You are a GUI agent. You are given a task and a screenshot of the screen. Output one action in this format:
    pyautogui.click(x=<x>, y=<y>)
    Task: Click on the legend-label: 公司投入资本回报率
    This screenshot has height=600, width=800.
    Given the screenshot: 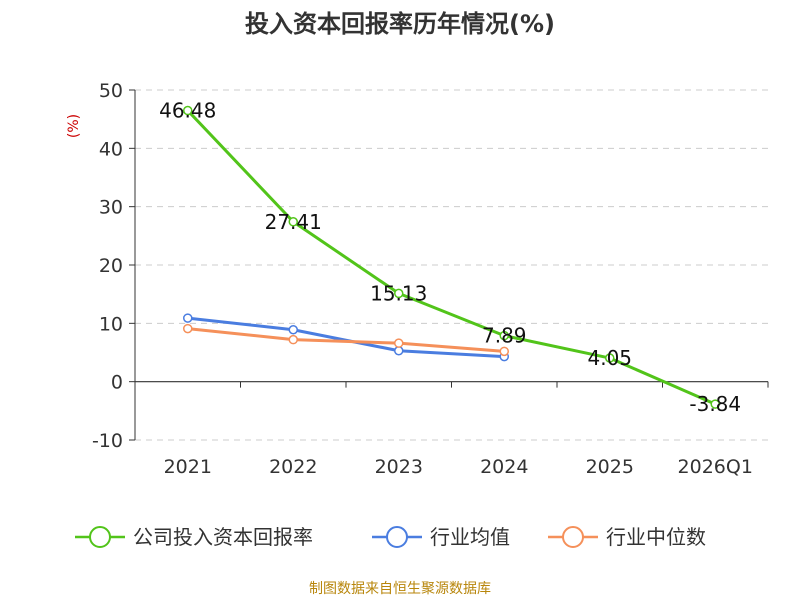 What is the action you would take?
    pyautogui.click(x=223, y=537)
    